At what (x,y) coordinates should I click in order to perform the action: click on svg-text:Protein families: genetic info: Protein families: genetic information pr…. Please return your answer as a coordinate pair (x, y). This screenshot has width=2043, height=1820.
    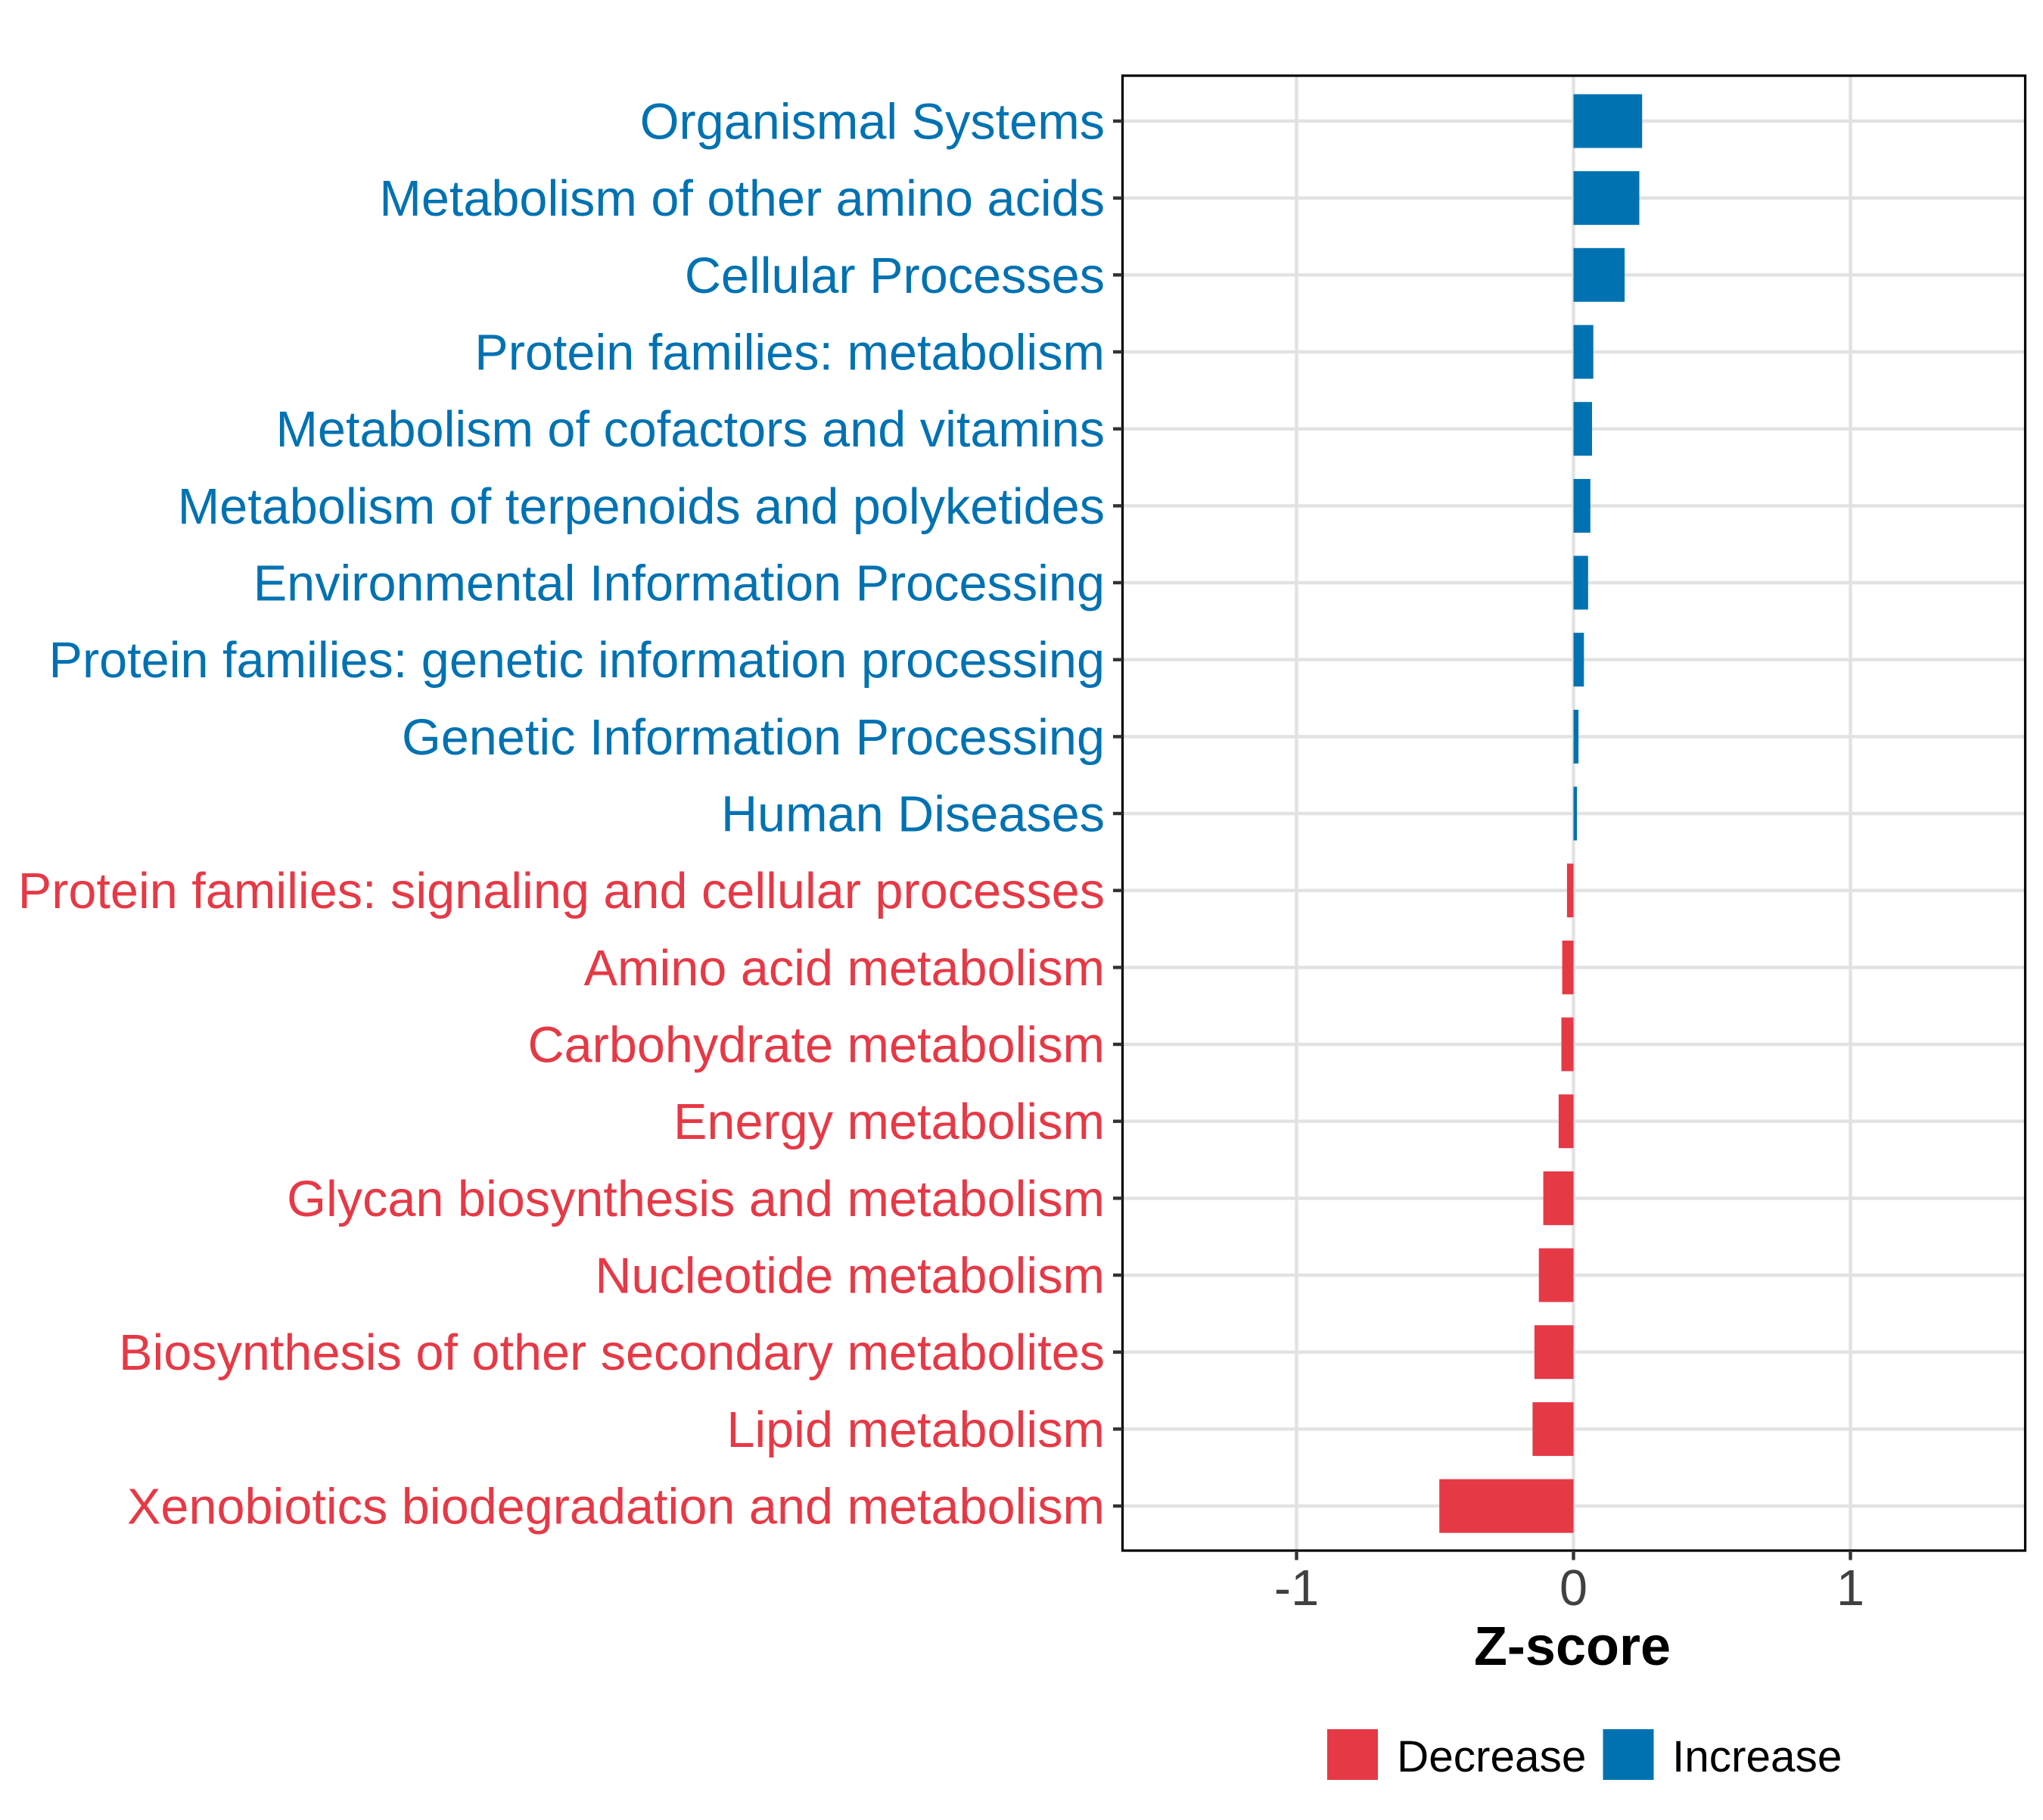
    Looking at the image, I should click on (577, 661).